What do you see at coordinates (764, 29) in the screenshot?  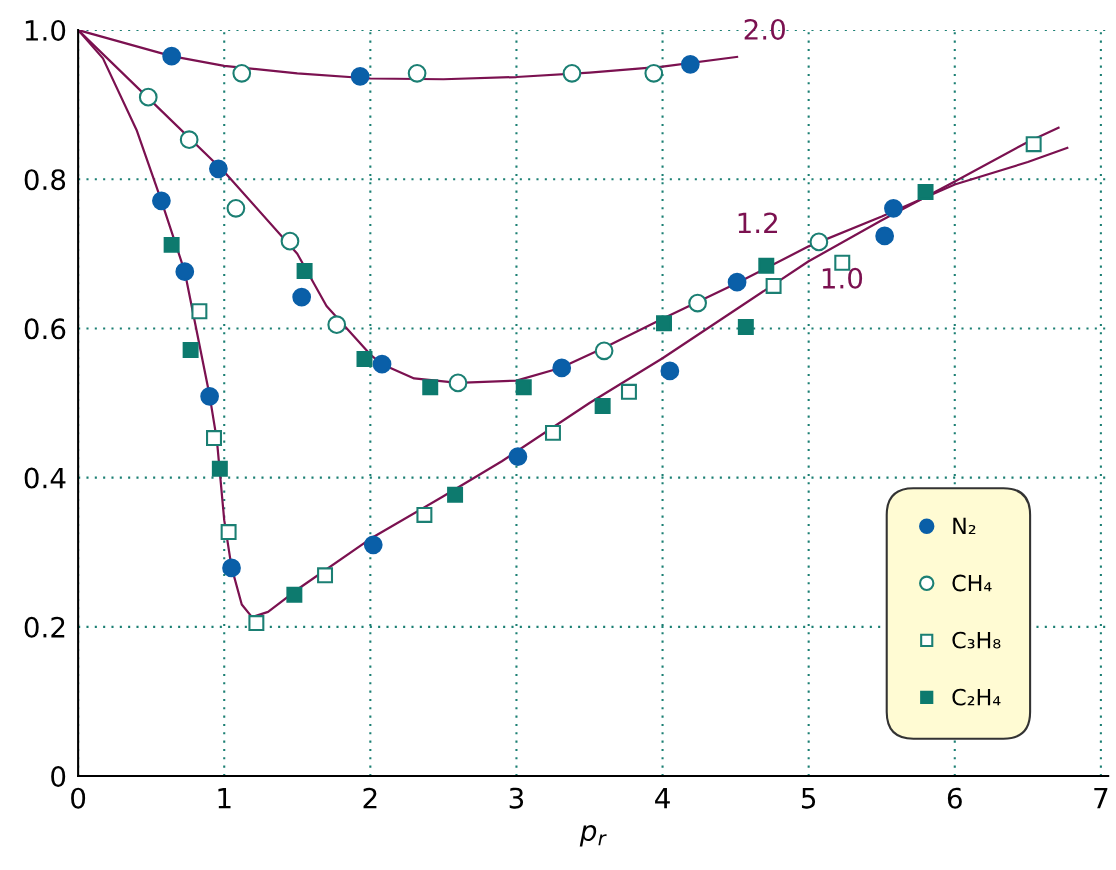 I see `series-label: 2.0` at bounding box center [764, 29].